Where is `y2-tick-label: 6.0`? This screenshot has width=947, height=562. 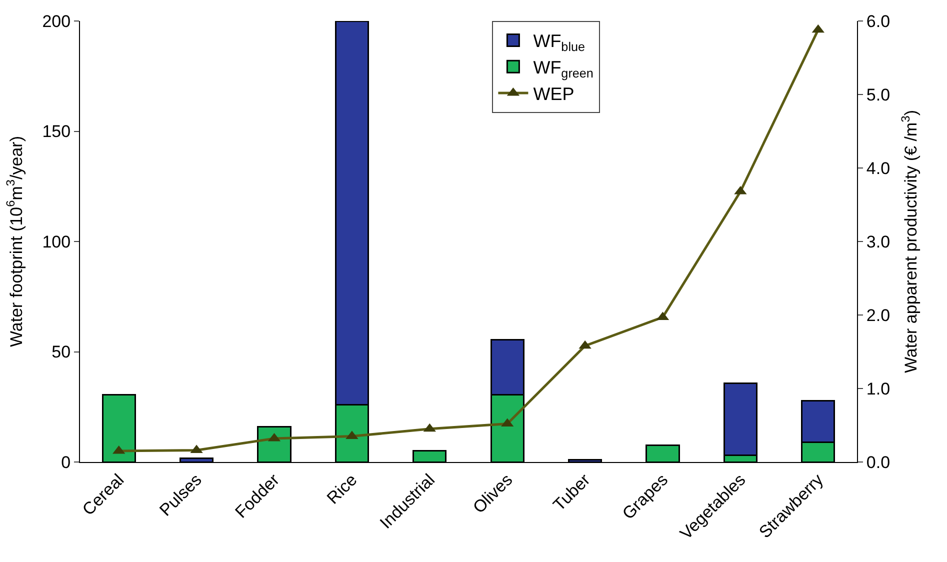 y2-tick-label: 6.0 is located at coordinates (878, 21).